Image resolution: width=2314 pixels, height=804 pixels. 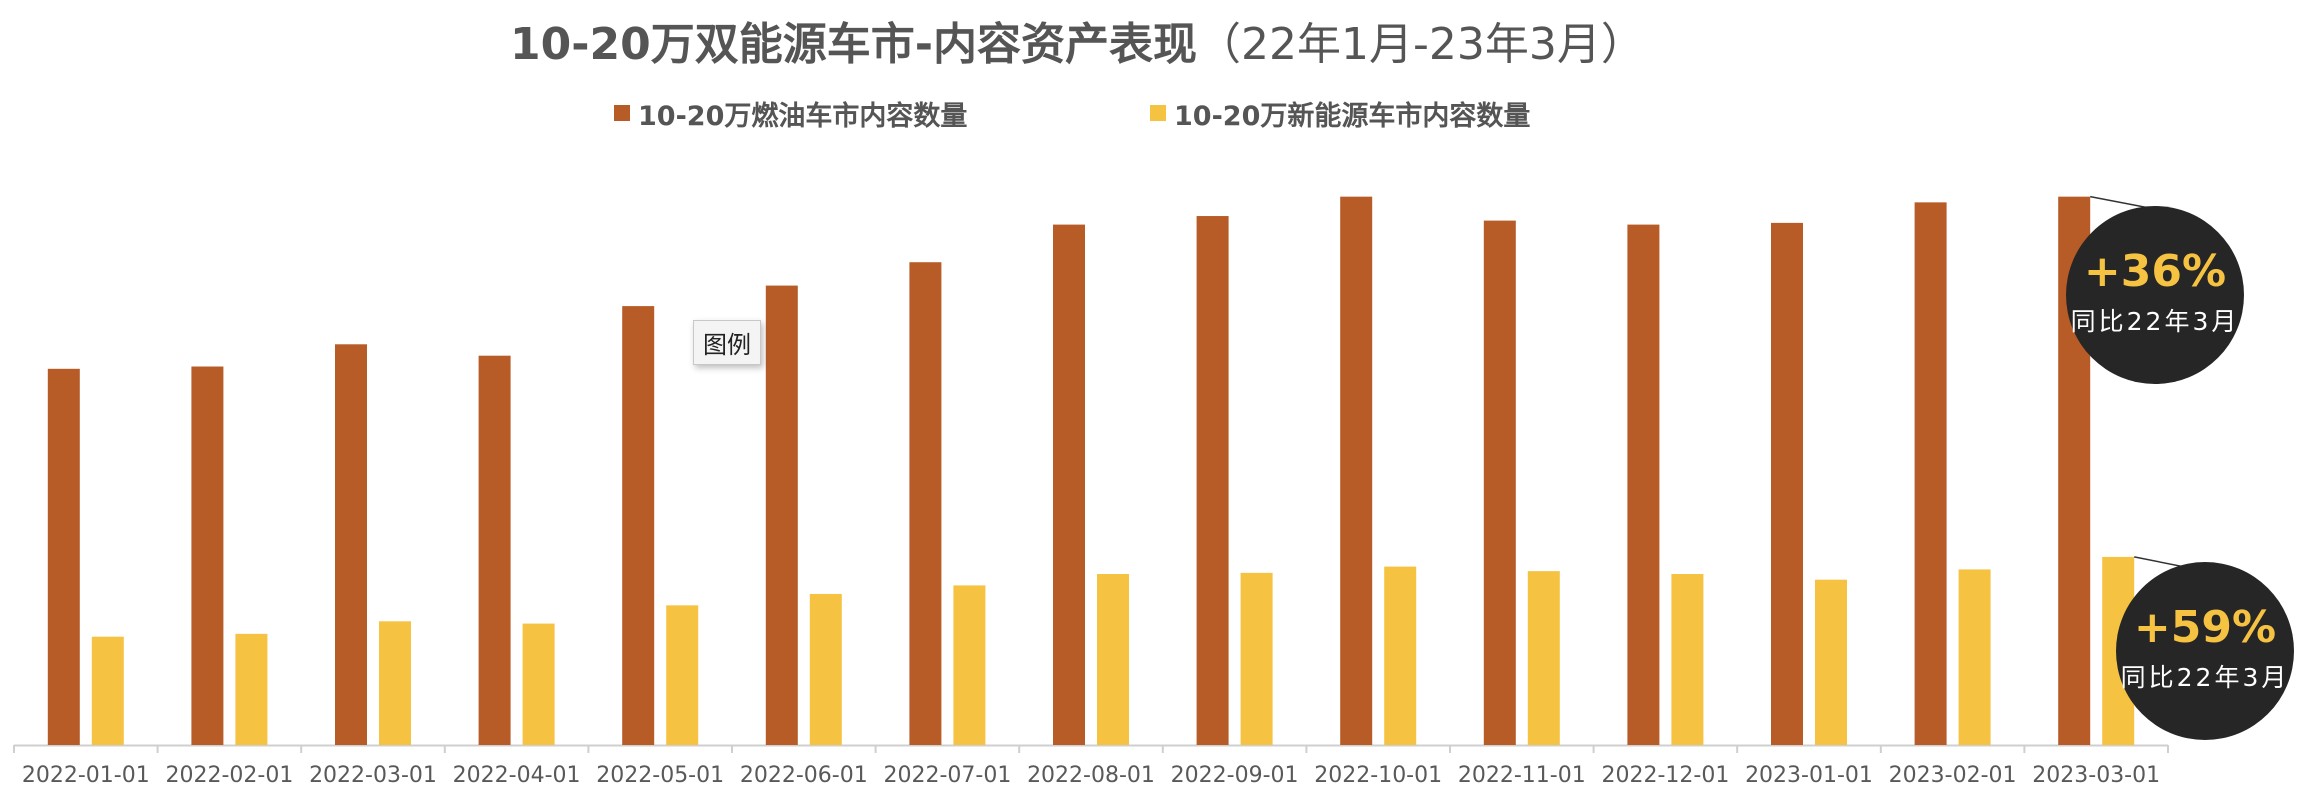 What do you see at coordinates (803, 116) in the screenshot?
I see `legend-label-fuel: 10-20万燃油车市内容数量` at bounding box center [803, 116].